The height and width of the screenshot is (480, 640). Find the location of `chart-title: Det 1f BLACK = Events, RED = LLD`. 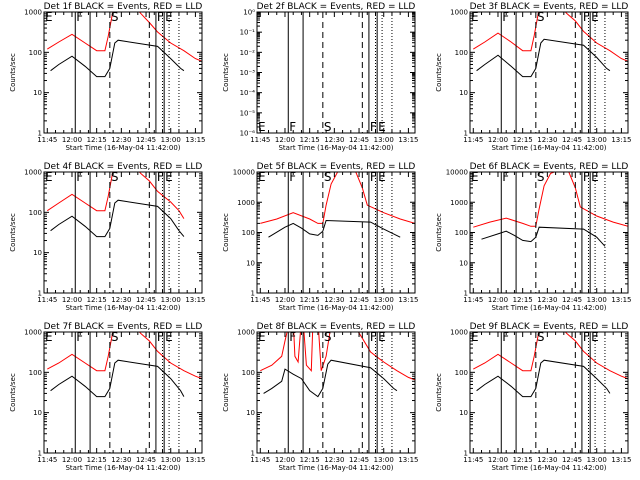

chart-title: Det 1f BLACK = Events, RED = LLD is located at coordinates (123, 7).